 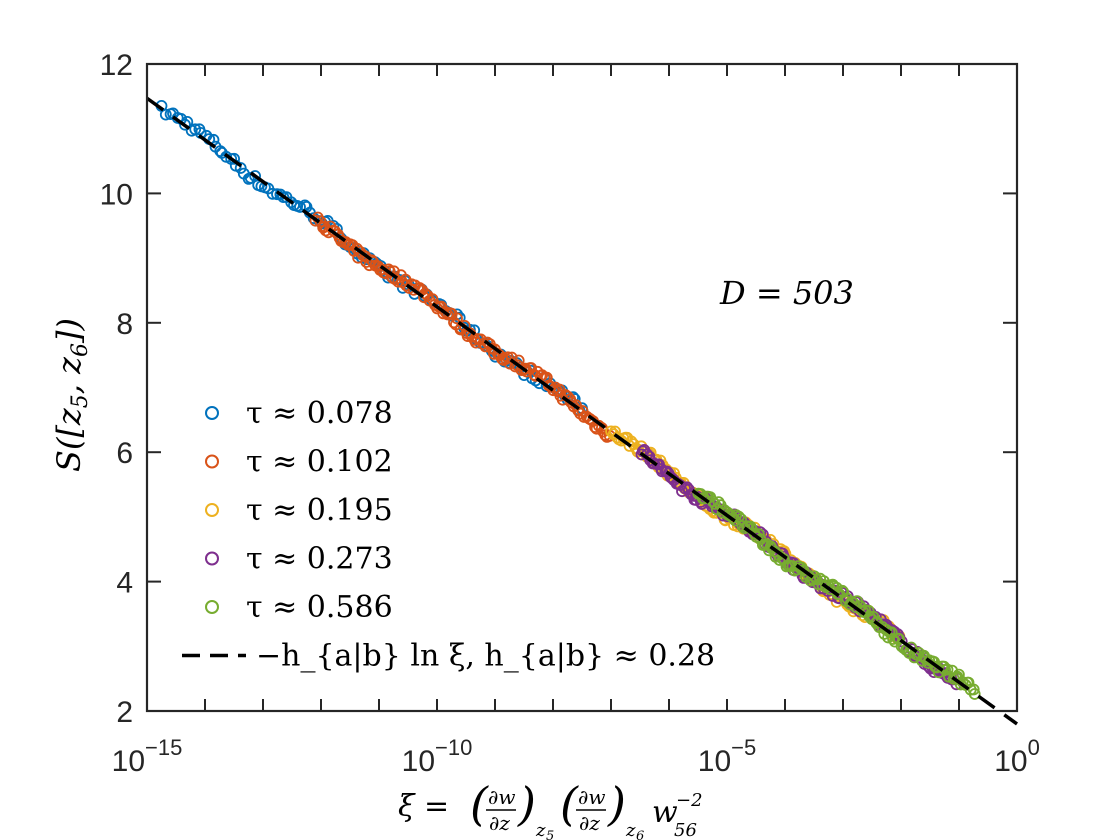 I want to click on legend-label: τ ≈ 0.273, so click(x=319, y=559).